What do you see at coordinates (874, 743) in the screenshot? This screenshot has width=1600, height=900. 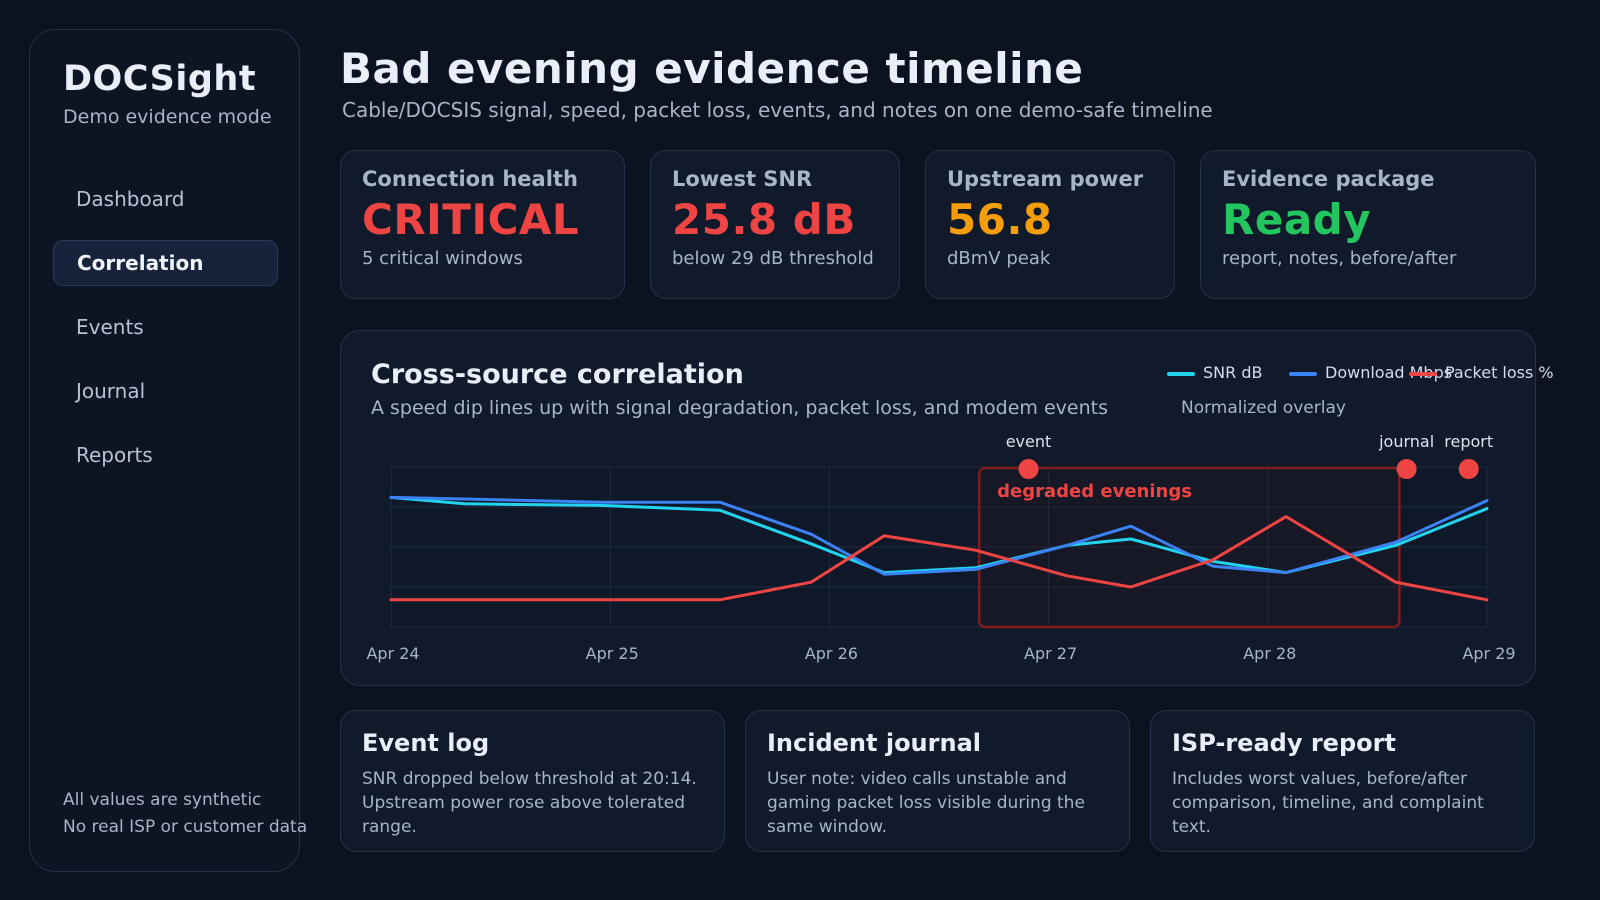 I see `card-title: Incident journal` at bounding box center [874, 743].